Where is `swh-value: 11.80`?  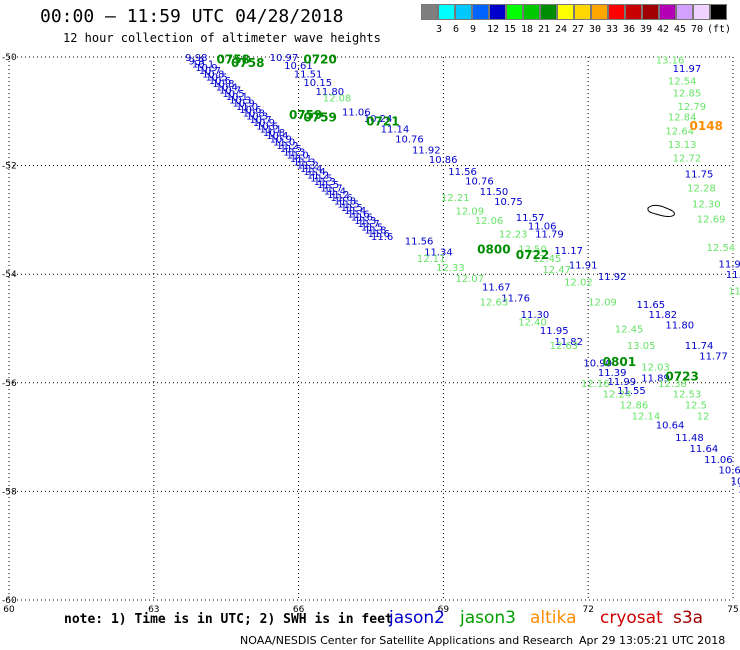 swh-value: 11.80 is located at coordinates (329, 92).